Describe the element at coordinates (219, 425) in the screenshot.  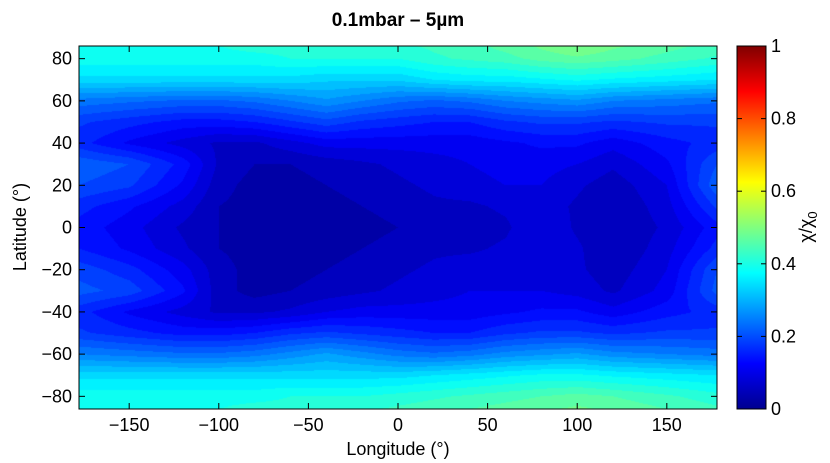
I see `x-tick-label: −100` at that location.